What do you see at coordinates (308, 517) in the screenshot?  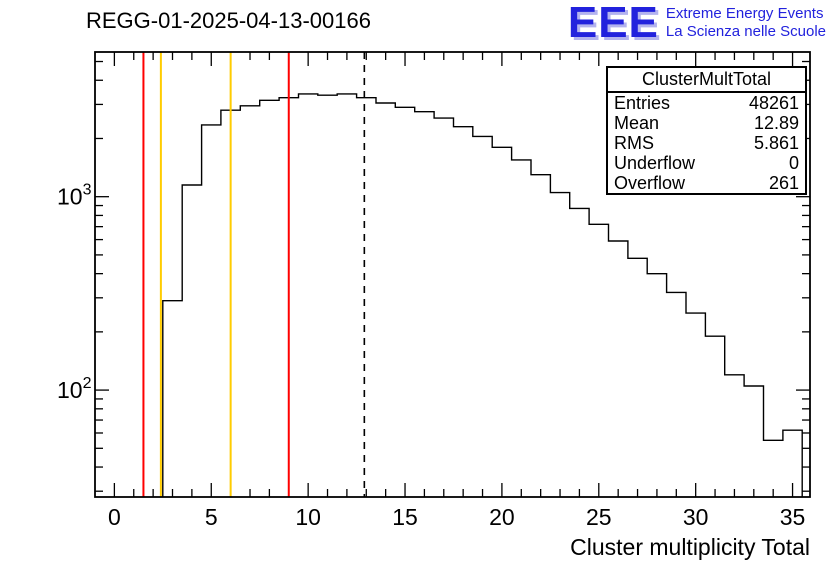 I see `x-axis-tick-label: 10` at bounding box center [308, 517].